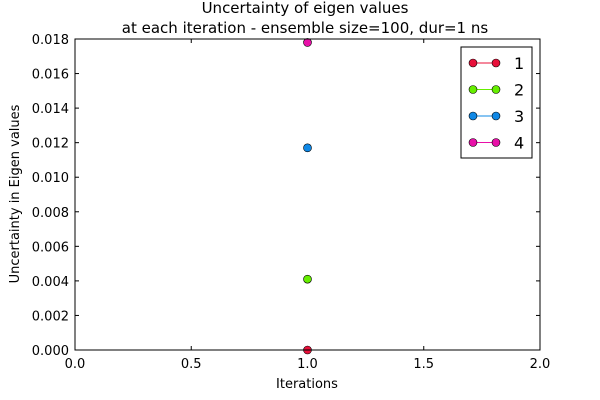 This screenshot has width=600, height=400. I want to click on x-tick-label: 2.0, so click(540, 364).